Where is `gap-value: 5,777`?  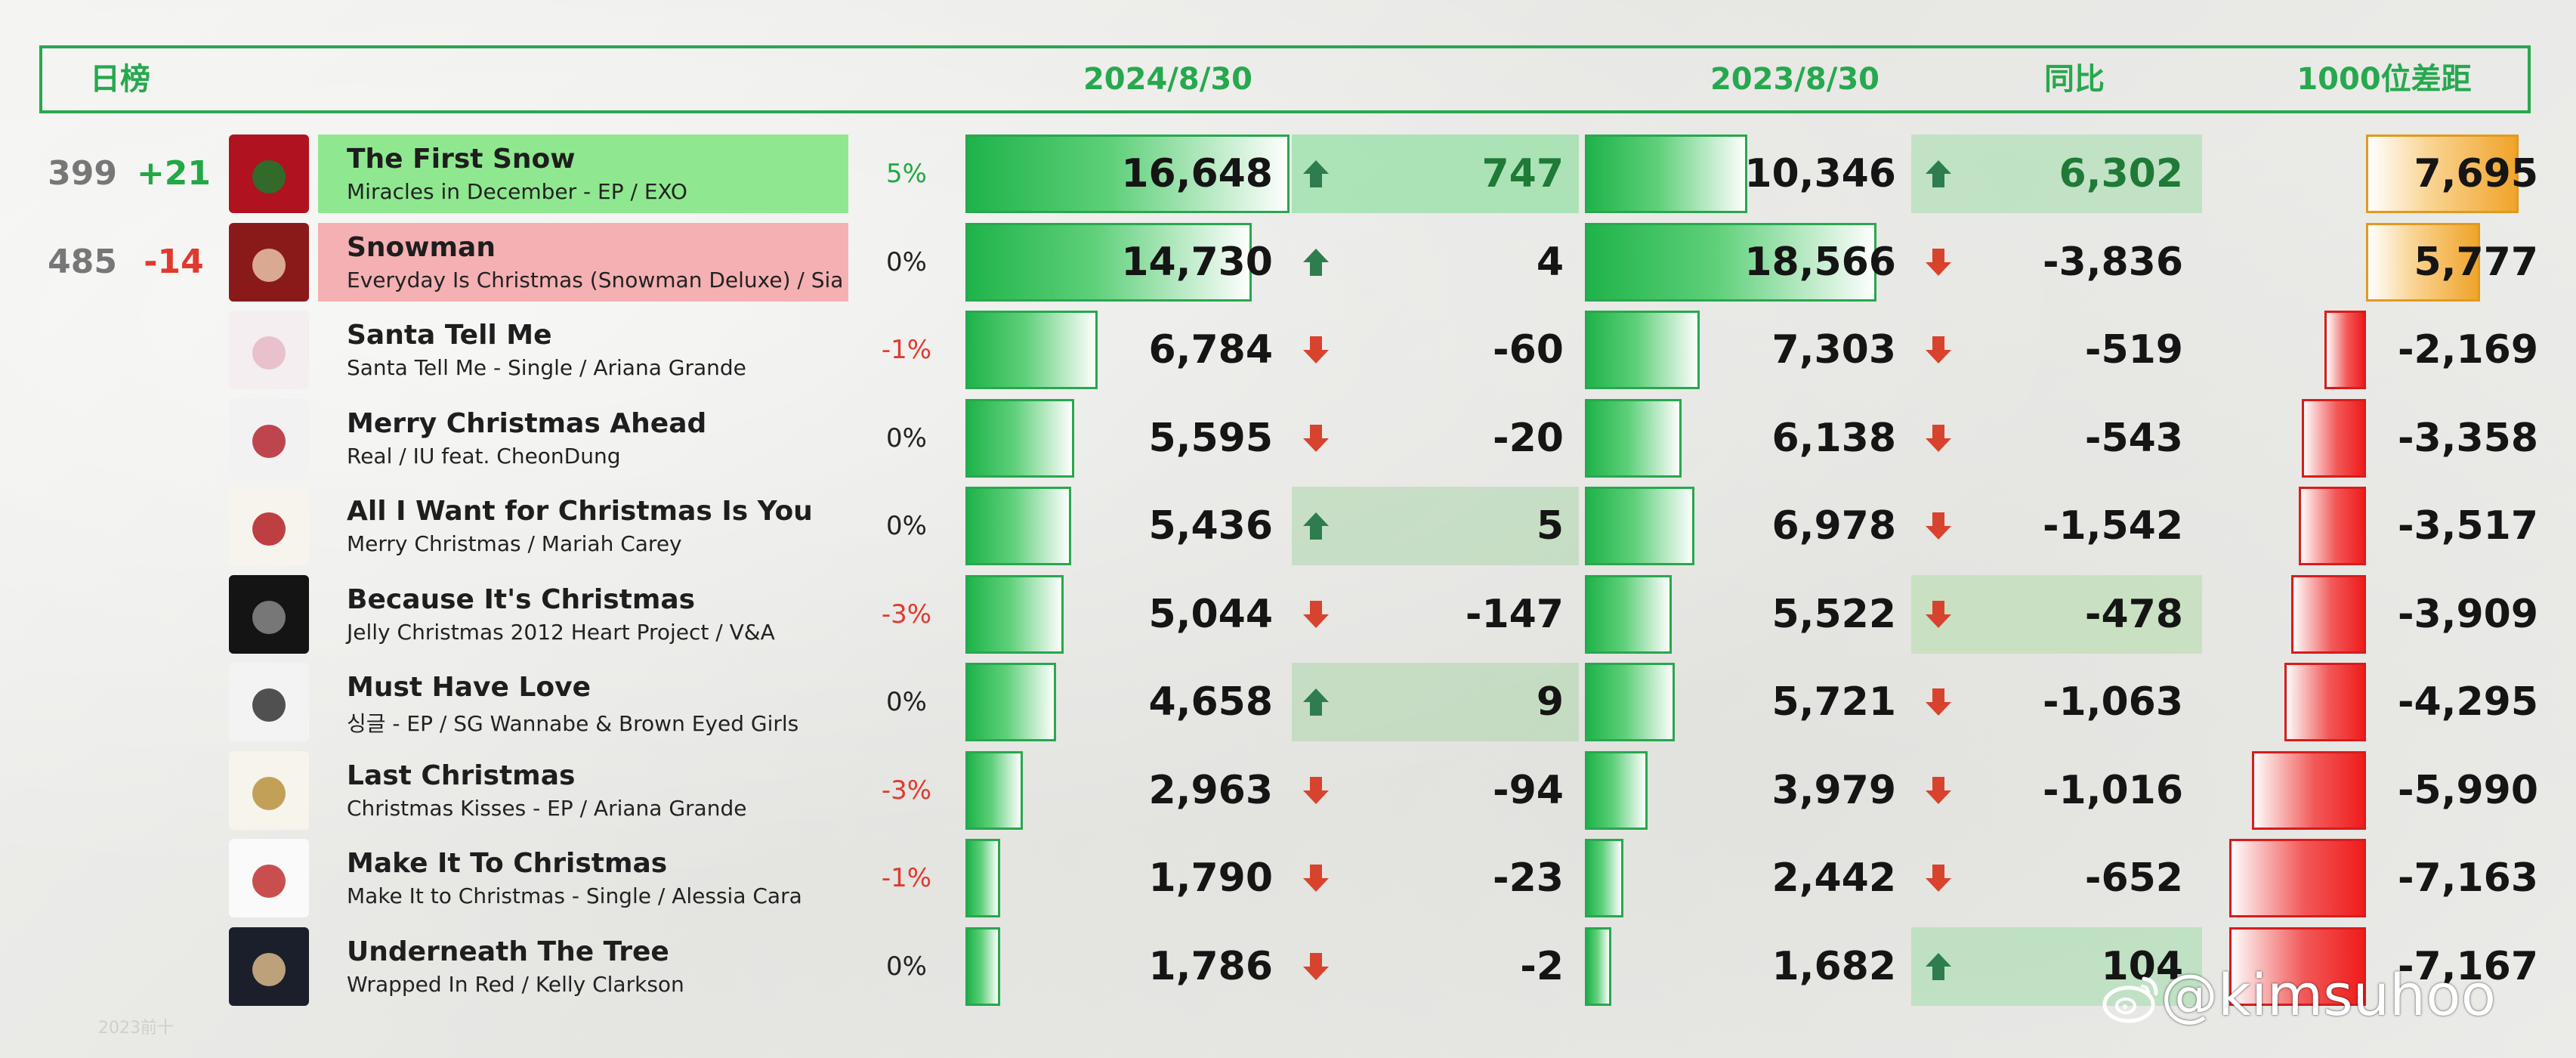 gap-value: 5,777 is located at coordinates (2476, 262).